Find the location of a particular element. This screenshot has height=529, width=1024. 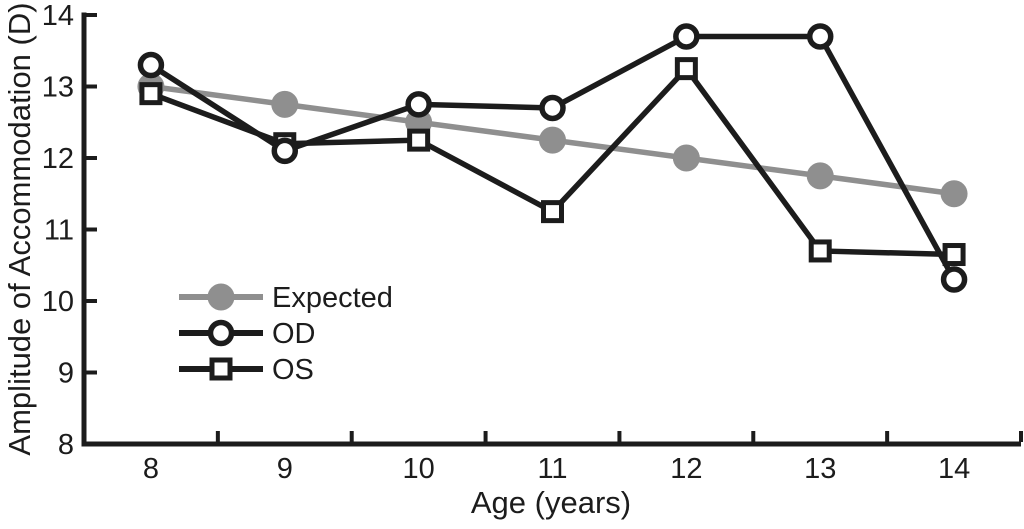

x-axis-title: Age (years) is located at coordinates (551, 502).